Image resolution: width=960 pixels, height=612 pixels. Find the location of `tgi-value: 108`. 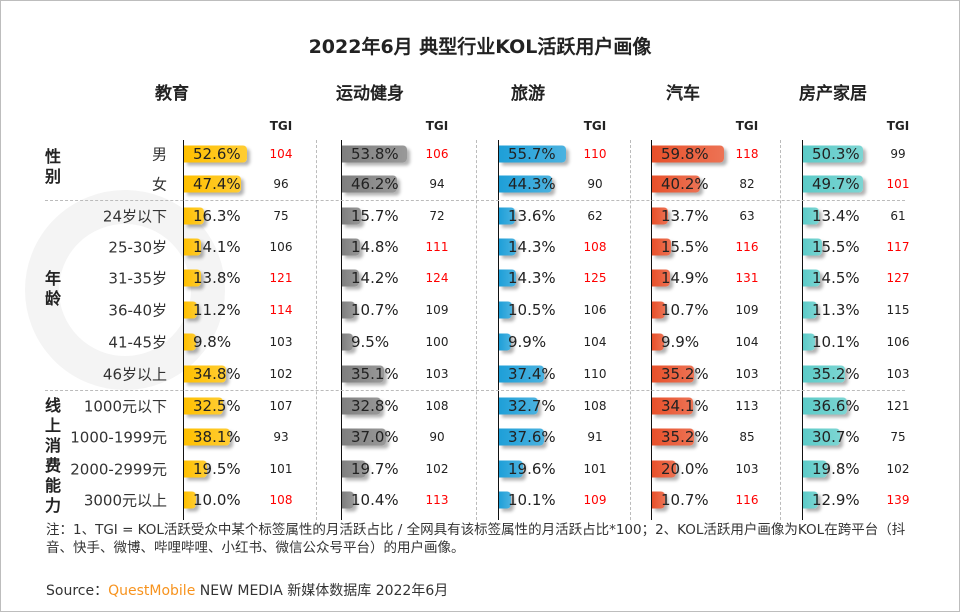

tgi-value: 108 is located at coordinates (595, 247).